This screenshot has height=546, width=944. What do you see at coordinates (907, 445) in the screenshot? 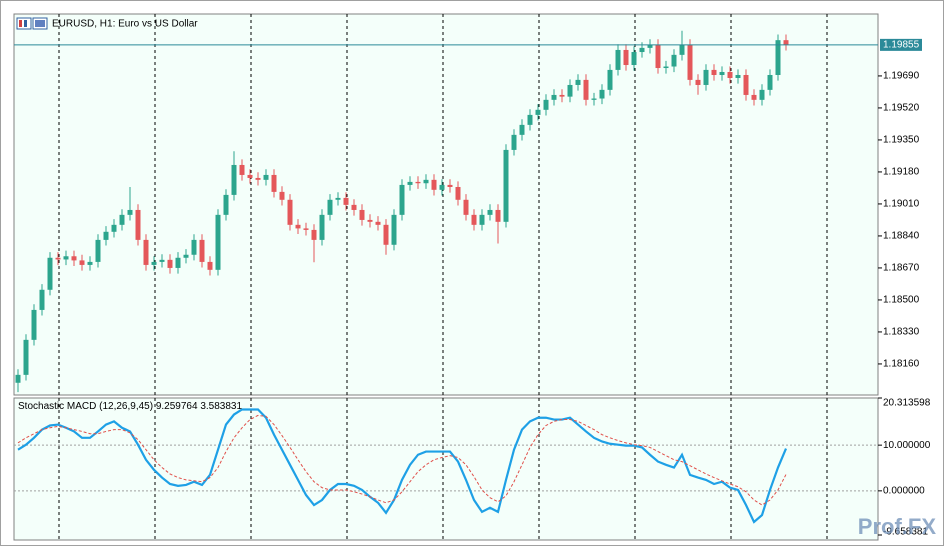
I see `y-tick-label: 10.000000` at bounding box center [907, 445].